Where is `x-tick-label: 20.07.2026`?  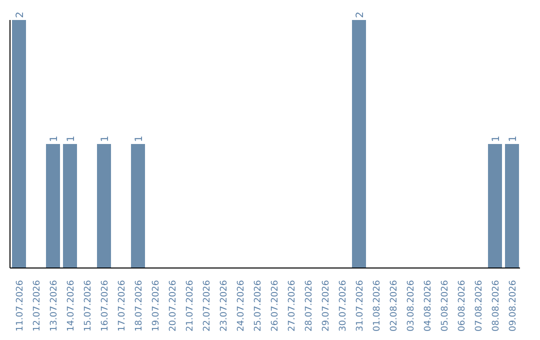 x-tick-label: 20.07.2026 is located at coordinates (173, 306).